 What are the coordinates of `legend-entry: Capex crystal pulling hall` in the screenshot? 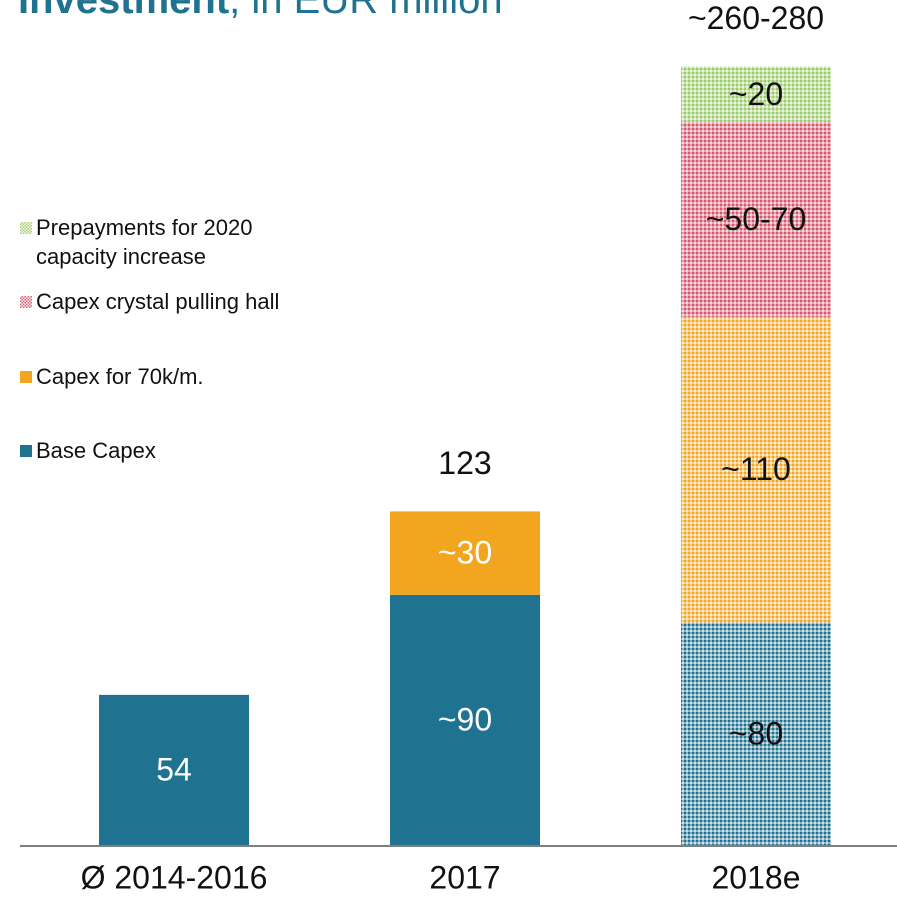 It's located at (163, 301).